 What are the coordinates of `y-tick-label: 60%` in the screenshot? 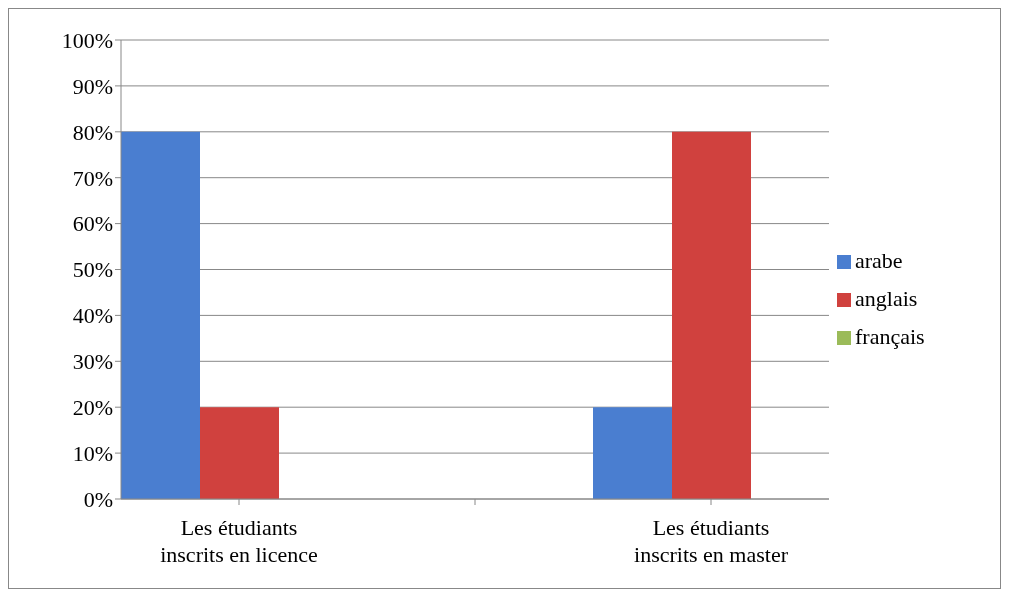 It's located at (92, 224).